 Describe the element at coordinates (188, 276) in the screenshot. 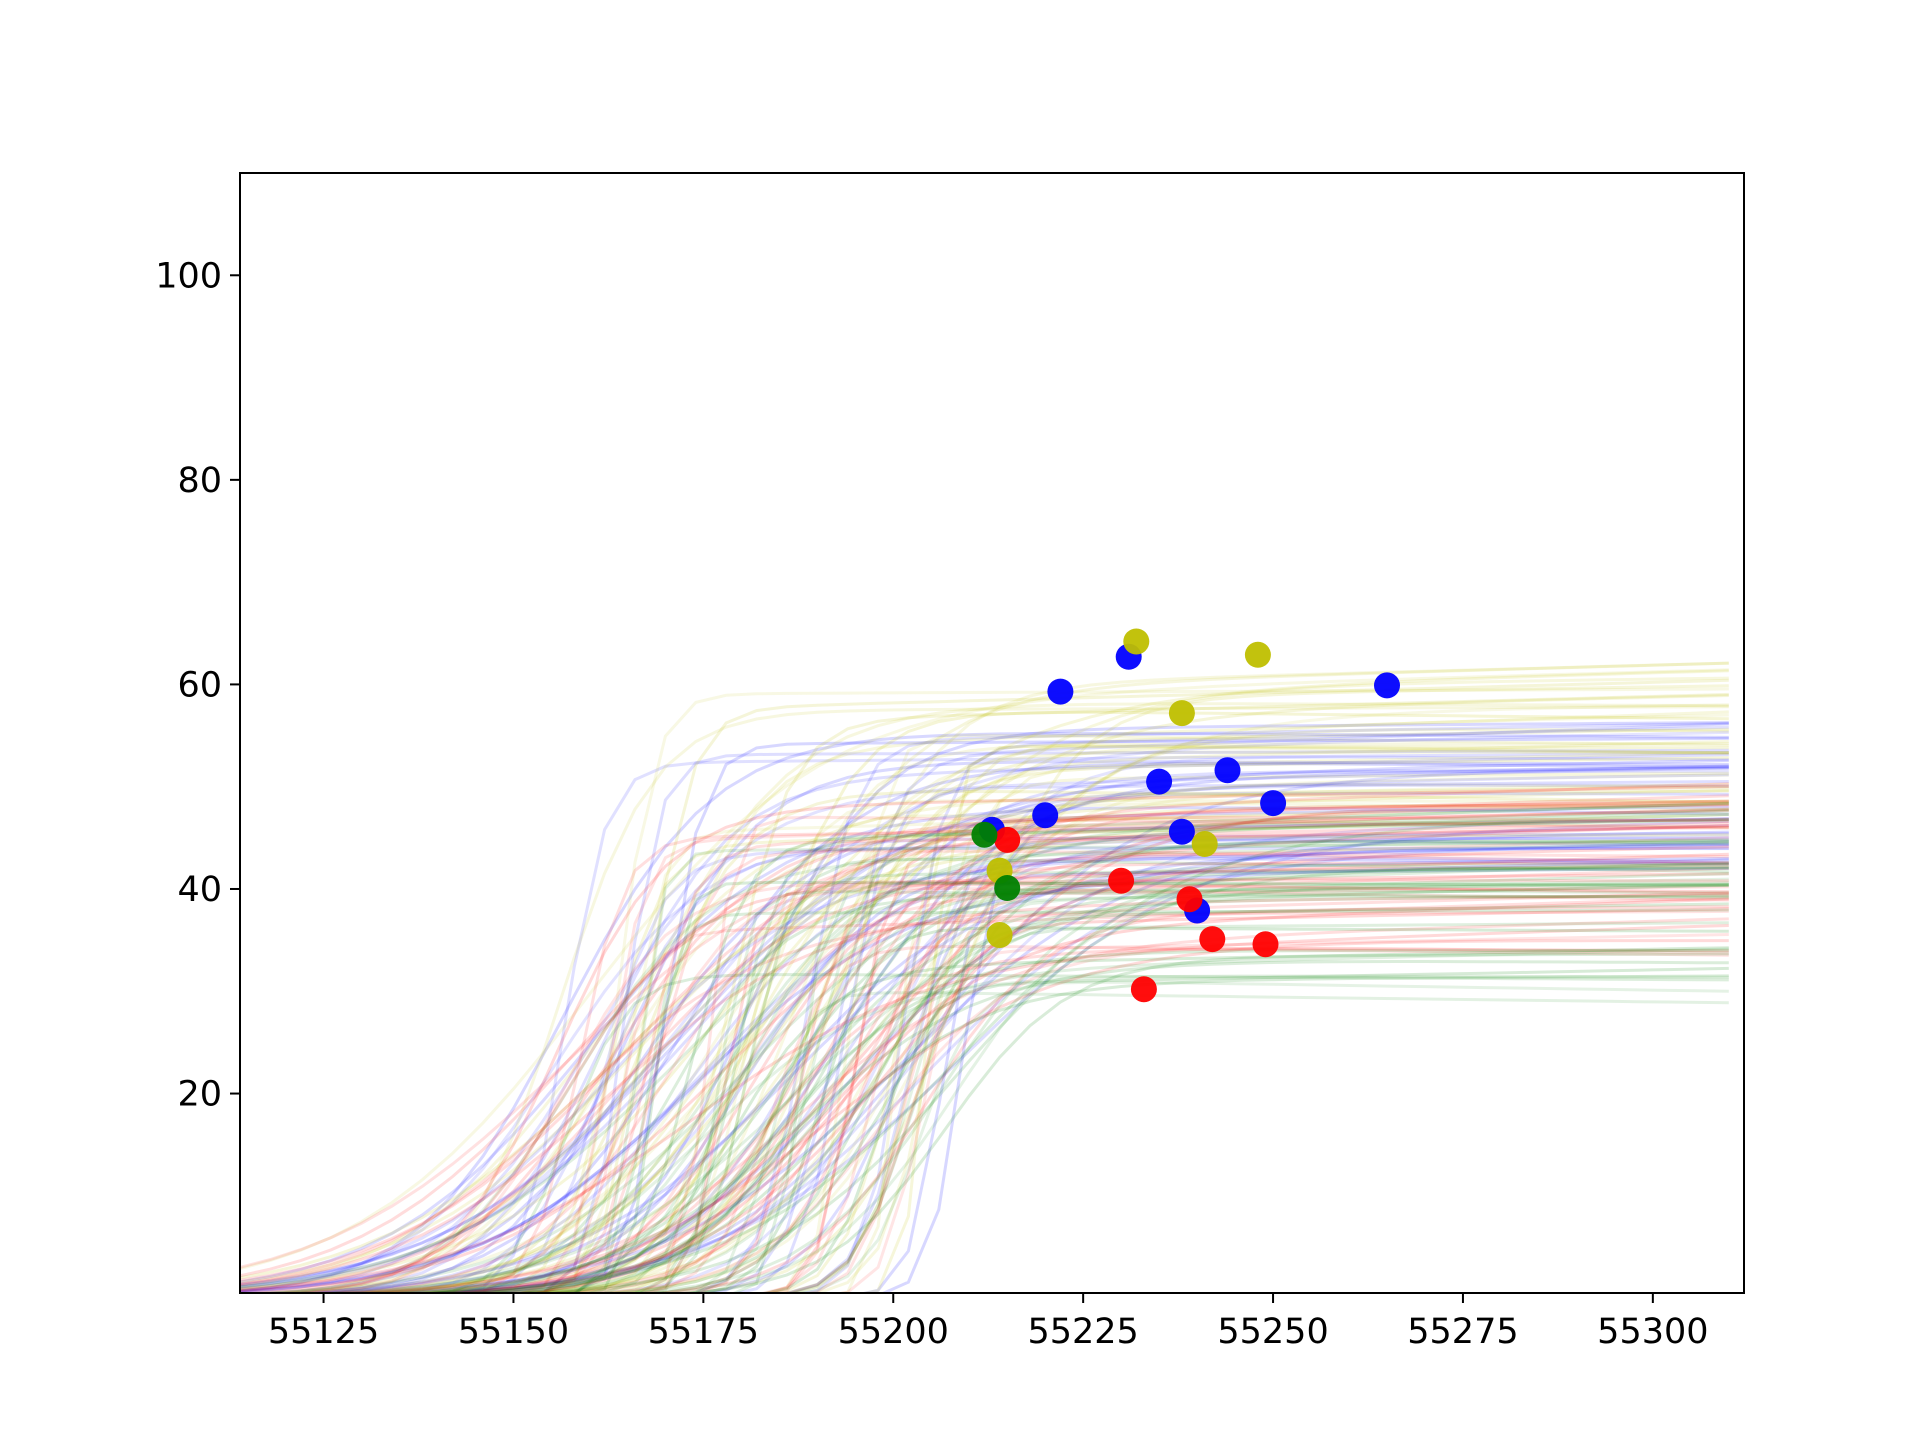

I see `y-tick-label: 100` at that location.